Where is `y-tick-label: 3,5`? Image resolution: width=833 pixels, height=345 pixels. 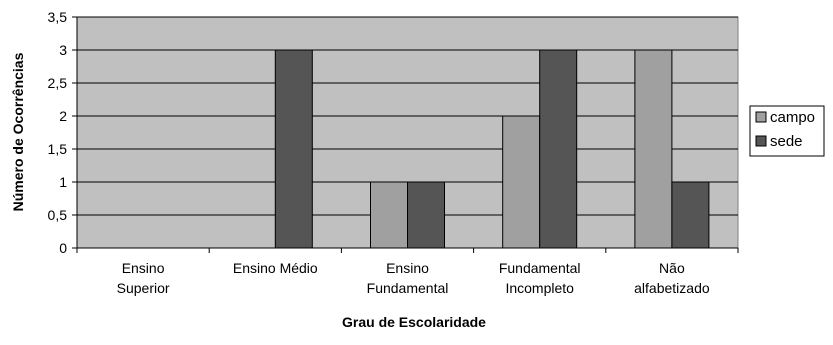
y-tick-label: 3,5 is located at coordinates (58, 17).